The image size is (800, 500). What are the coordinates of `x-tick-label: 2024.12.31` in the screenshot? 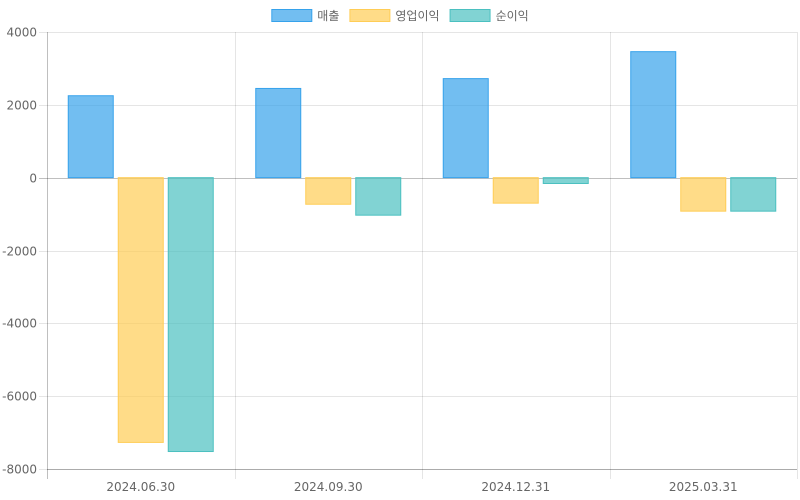 It's located at (515, 487).